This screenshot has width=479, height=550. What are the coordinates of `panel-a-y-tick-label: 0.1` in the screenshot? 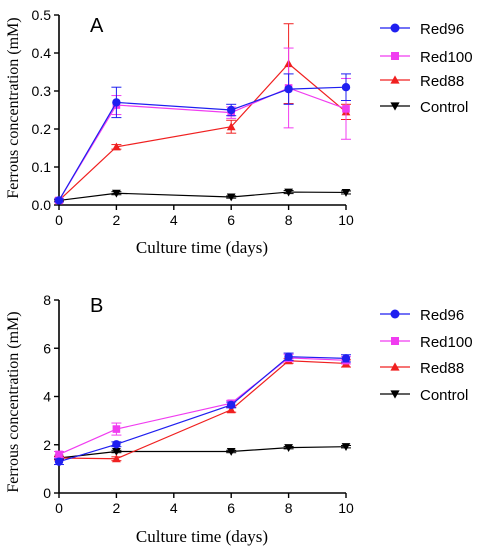 It's located at (42, 167).